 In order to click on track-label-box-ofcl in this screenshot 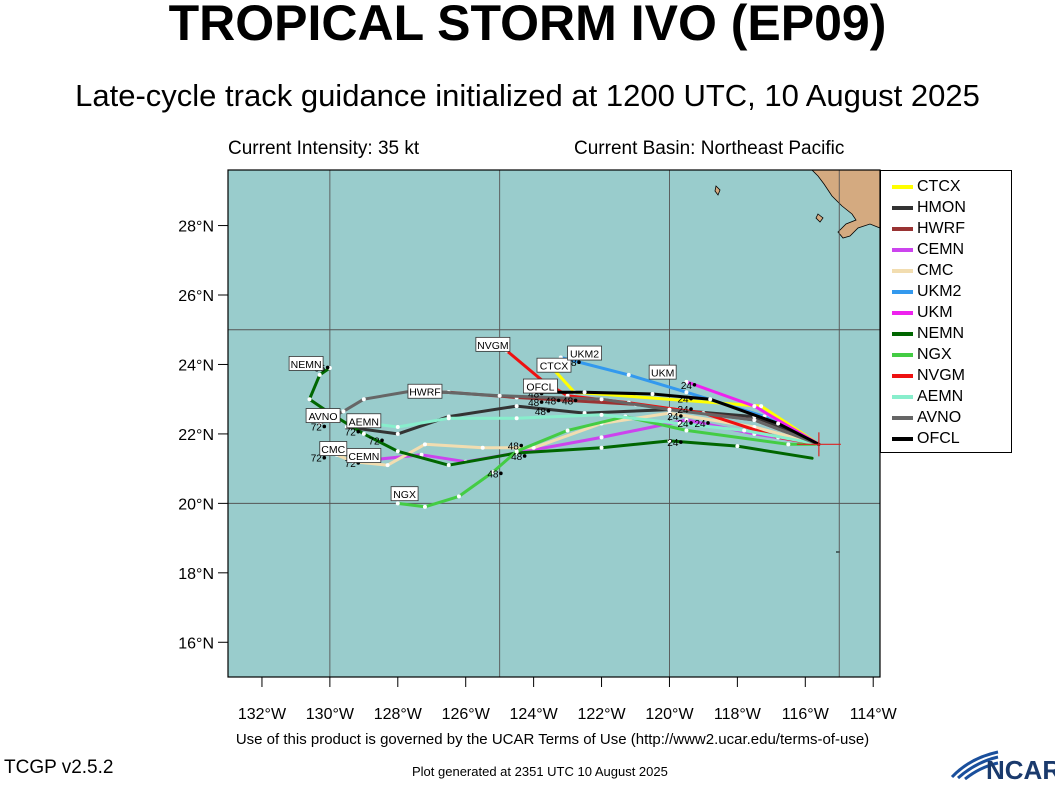, I will do `click(540, 386)`.